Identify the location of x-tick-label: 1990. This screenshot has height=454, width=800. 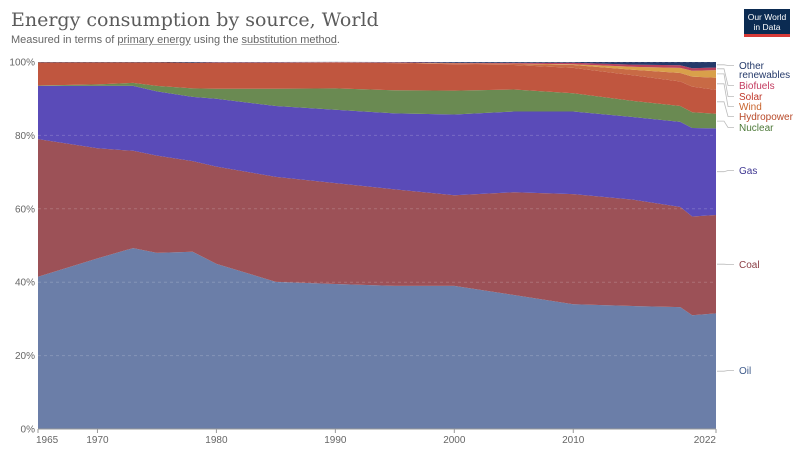
(335, 440).